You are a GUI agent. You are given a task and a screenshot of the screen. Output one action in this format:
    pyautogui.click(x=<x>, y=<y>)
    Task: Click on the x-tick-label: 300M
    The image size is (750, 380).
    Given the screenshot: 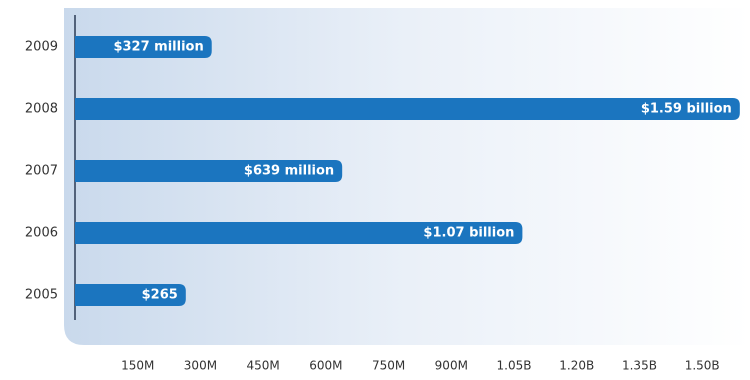 What is the action you would take?
    pyautogui.click(x=200, y=366)
    